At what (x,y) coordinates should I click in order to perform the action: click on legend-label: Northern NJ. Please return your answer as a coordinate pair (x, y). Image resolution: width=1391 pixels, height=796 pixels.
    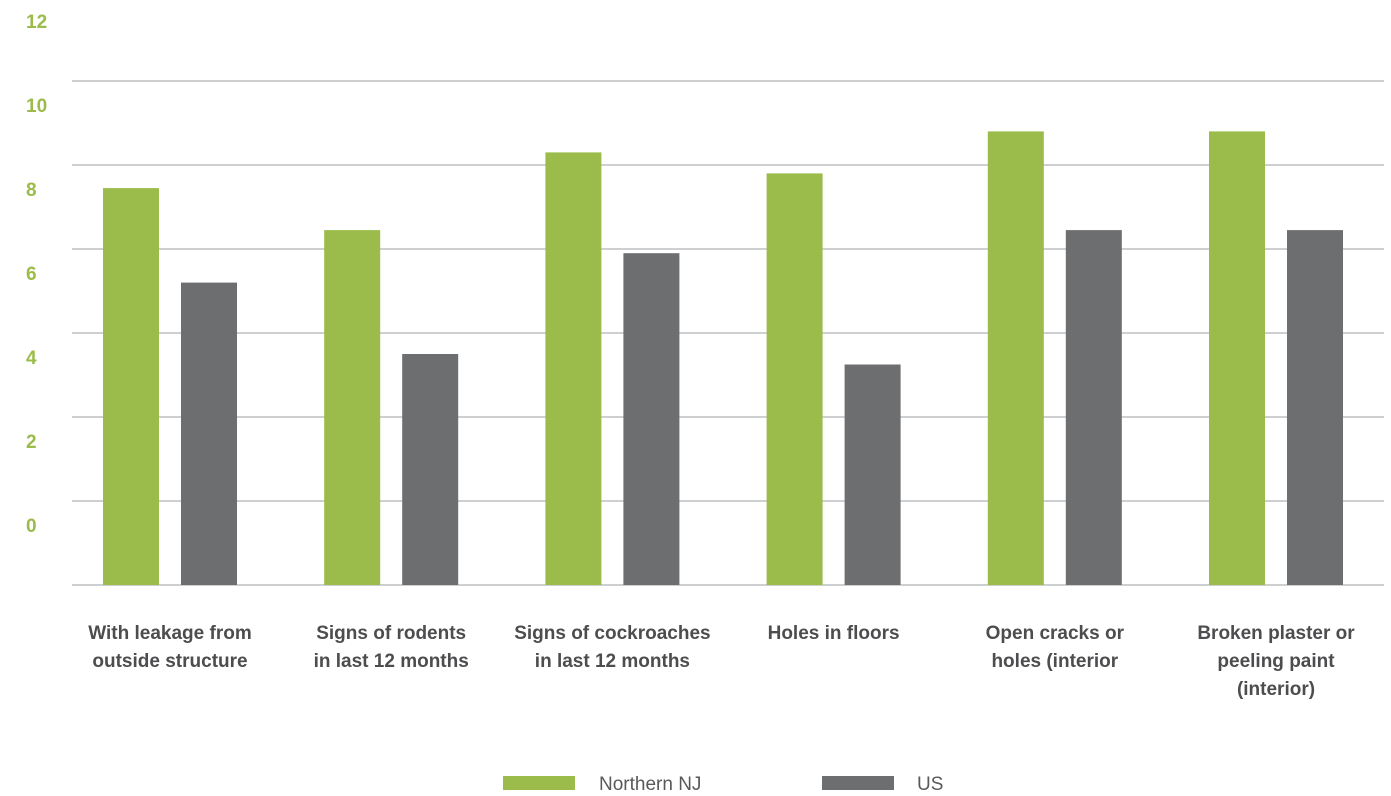
    Looking at the image, I should click on (650, 784).